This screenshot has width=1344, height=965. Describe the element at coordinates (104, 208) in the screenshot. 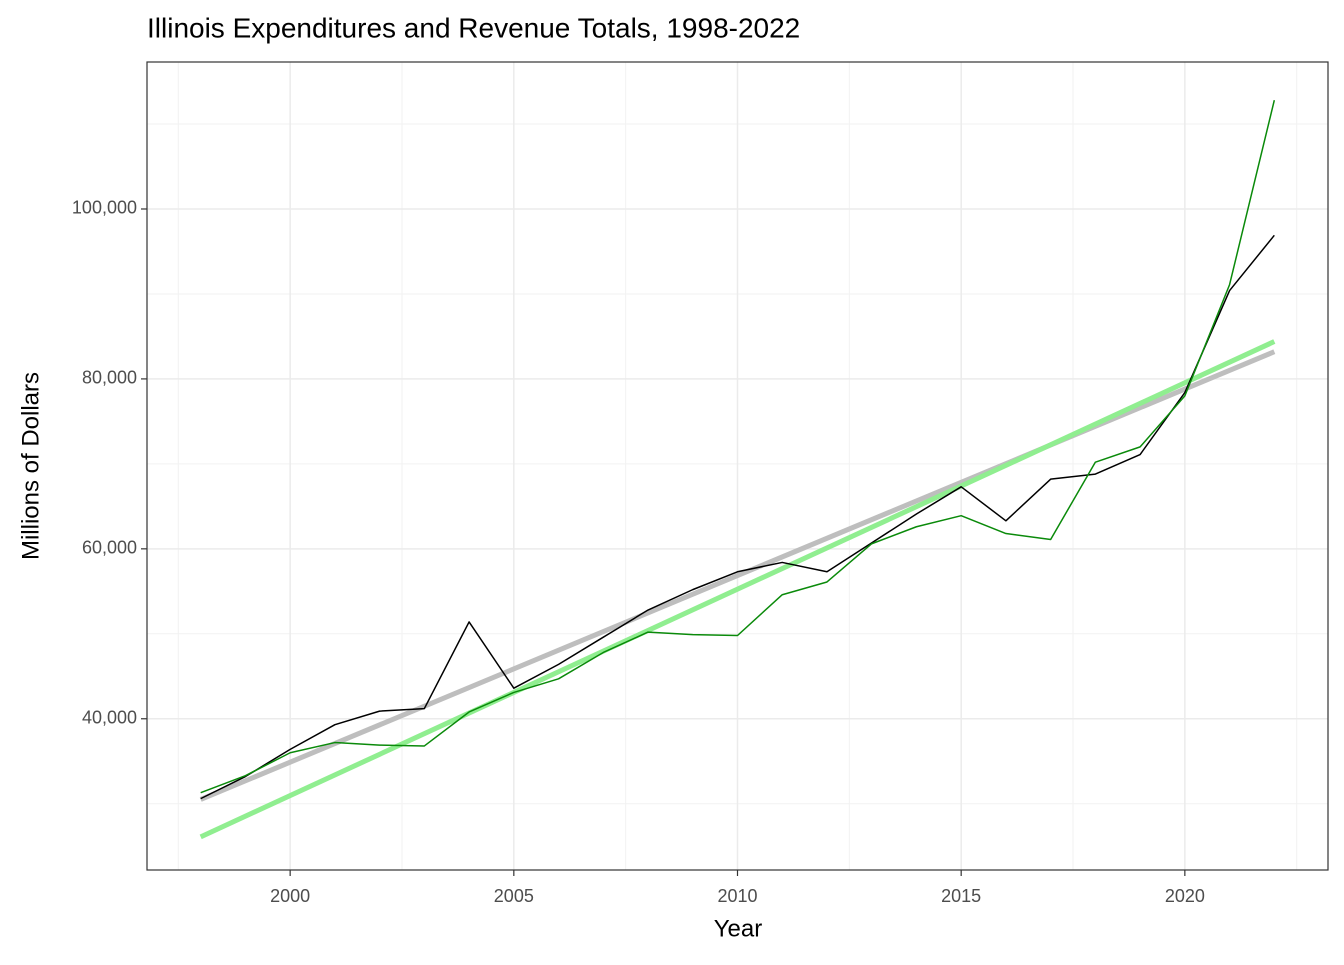

I see `y-tick-label: 100,000` at that location.